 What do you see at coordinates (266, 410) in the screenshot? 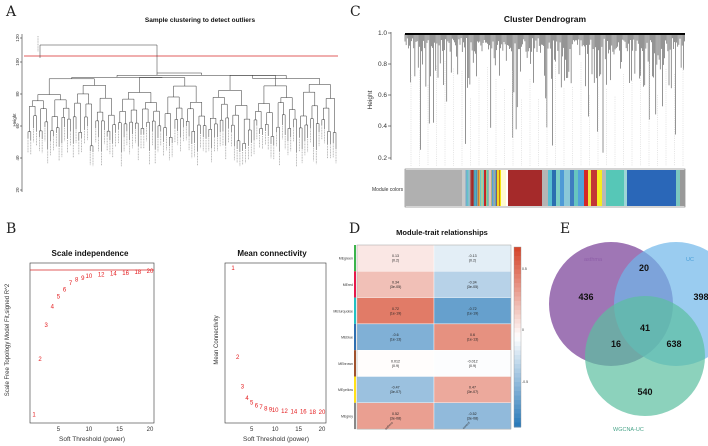
I see `scatter-point-label: 8` at bounding box center [266, 410].